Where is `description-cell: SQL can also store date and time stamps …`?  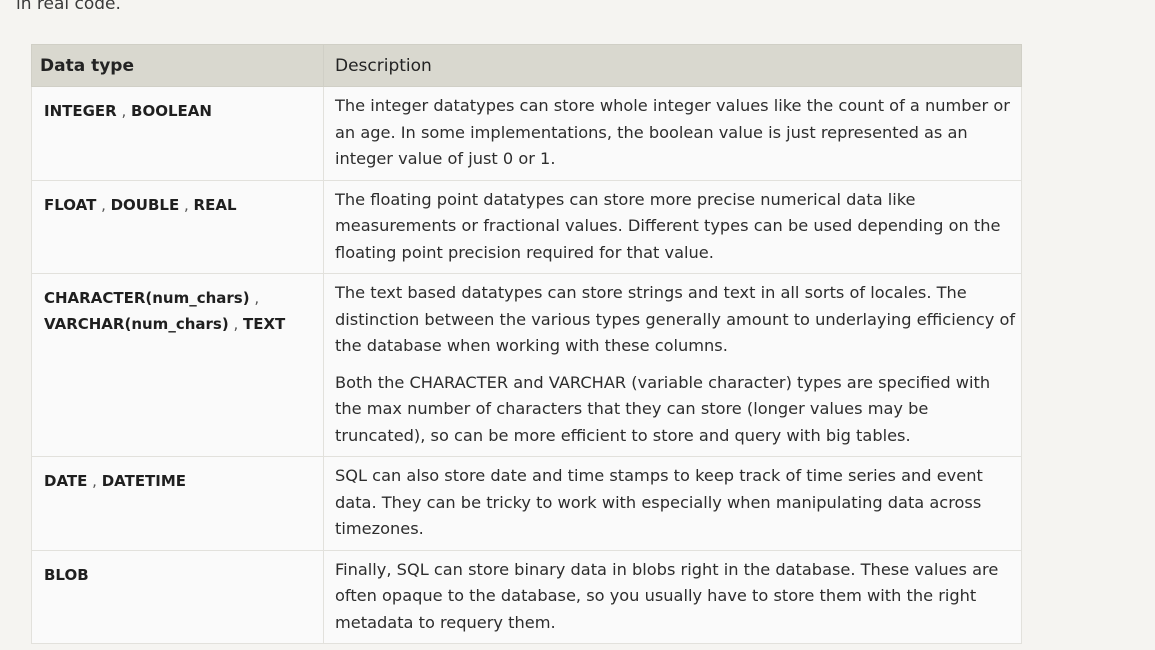
description-cell: SQL can also store date and time stamps … is located at coordinates (672, 503).